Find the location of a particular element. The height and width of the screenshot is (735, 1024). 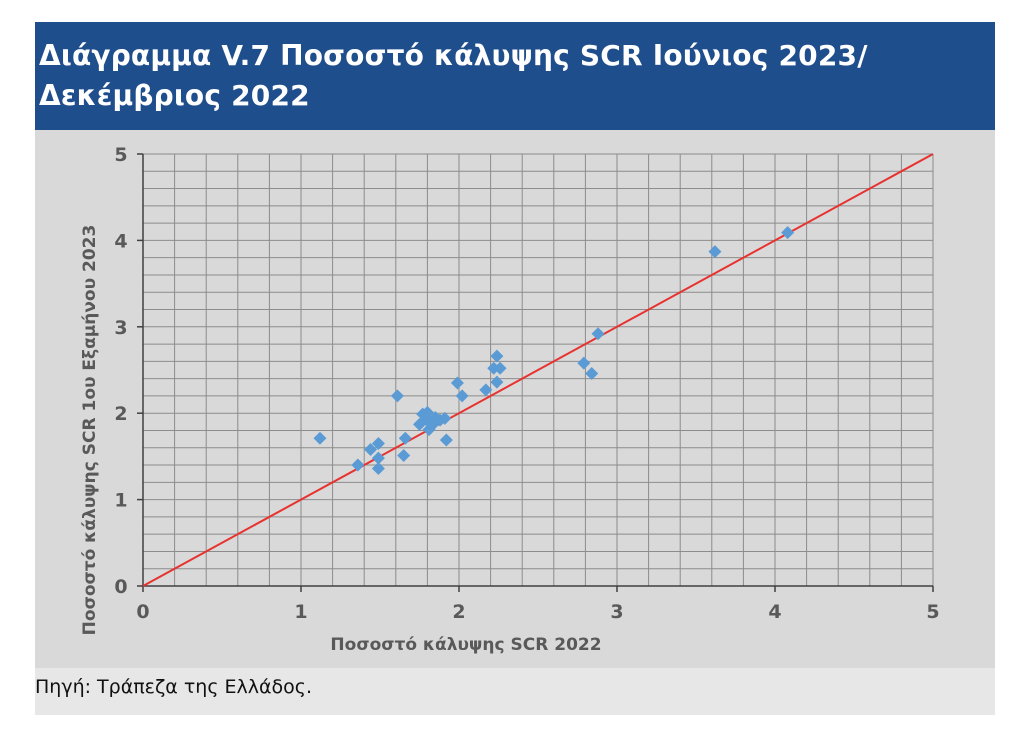

x-tick-label: 5 is located at coordinates (932, 612).